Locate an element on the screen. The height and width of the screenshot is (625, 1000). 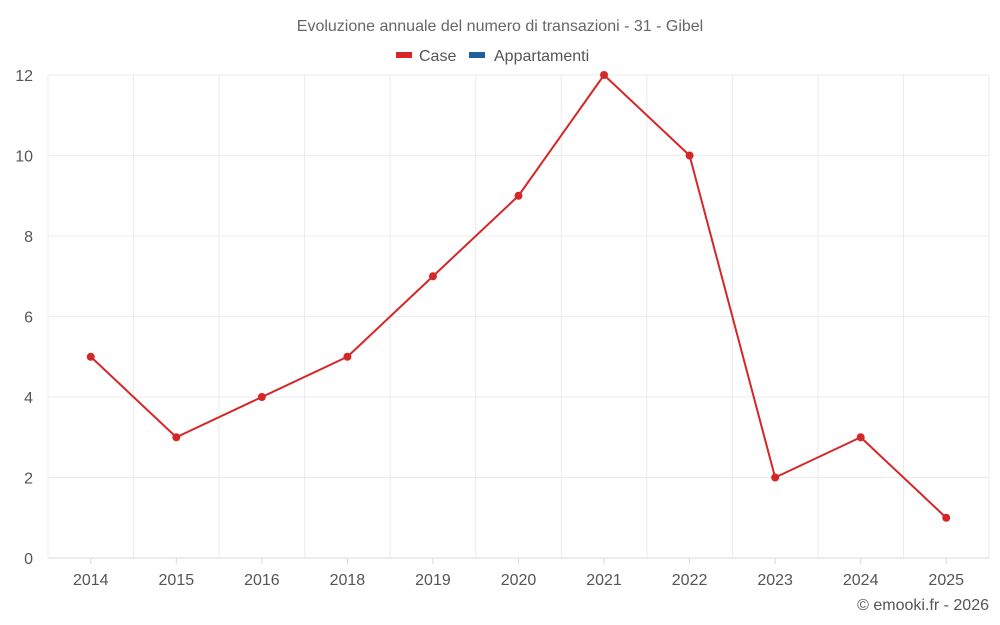
x-tick-label: 2023 is located at coordinates (775, 580).